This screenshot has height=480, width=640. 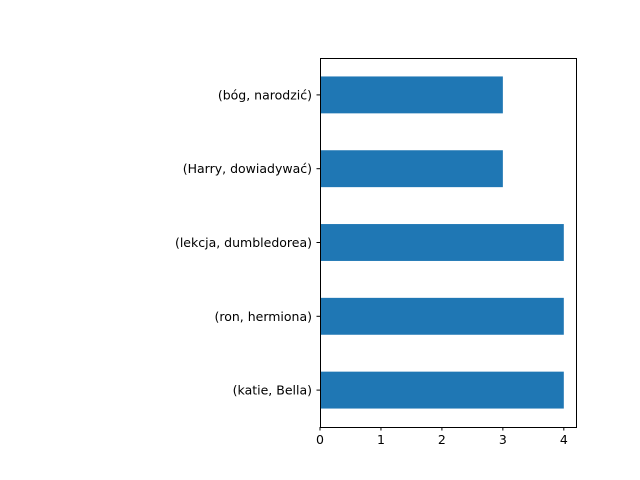 What do you see at coordinates (320, 439) in the screenshot?
I see `x-tick-label: 0` at bounding box center [320, 439].